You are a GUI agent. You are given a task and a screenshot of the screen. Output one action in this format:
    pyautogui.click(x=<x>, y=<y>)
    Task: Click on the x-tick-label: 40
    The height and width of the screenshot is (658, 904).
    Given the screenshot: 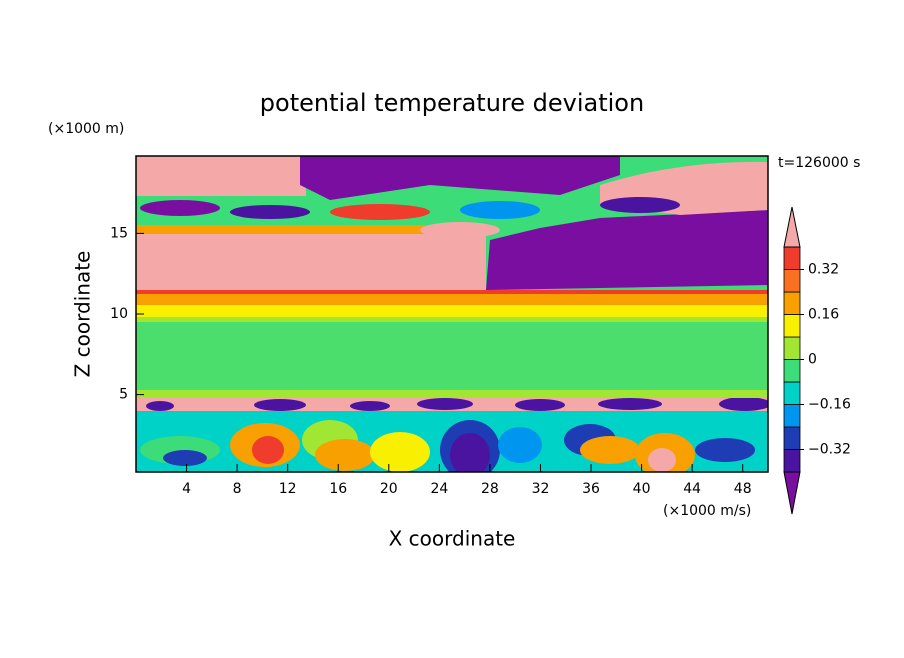 What is the action you would take?
    pyautogui.click(x=642, y=489)
    